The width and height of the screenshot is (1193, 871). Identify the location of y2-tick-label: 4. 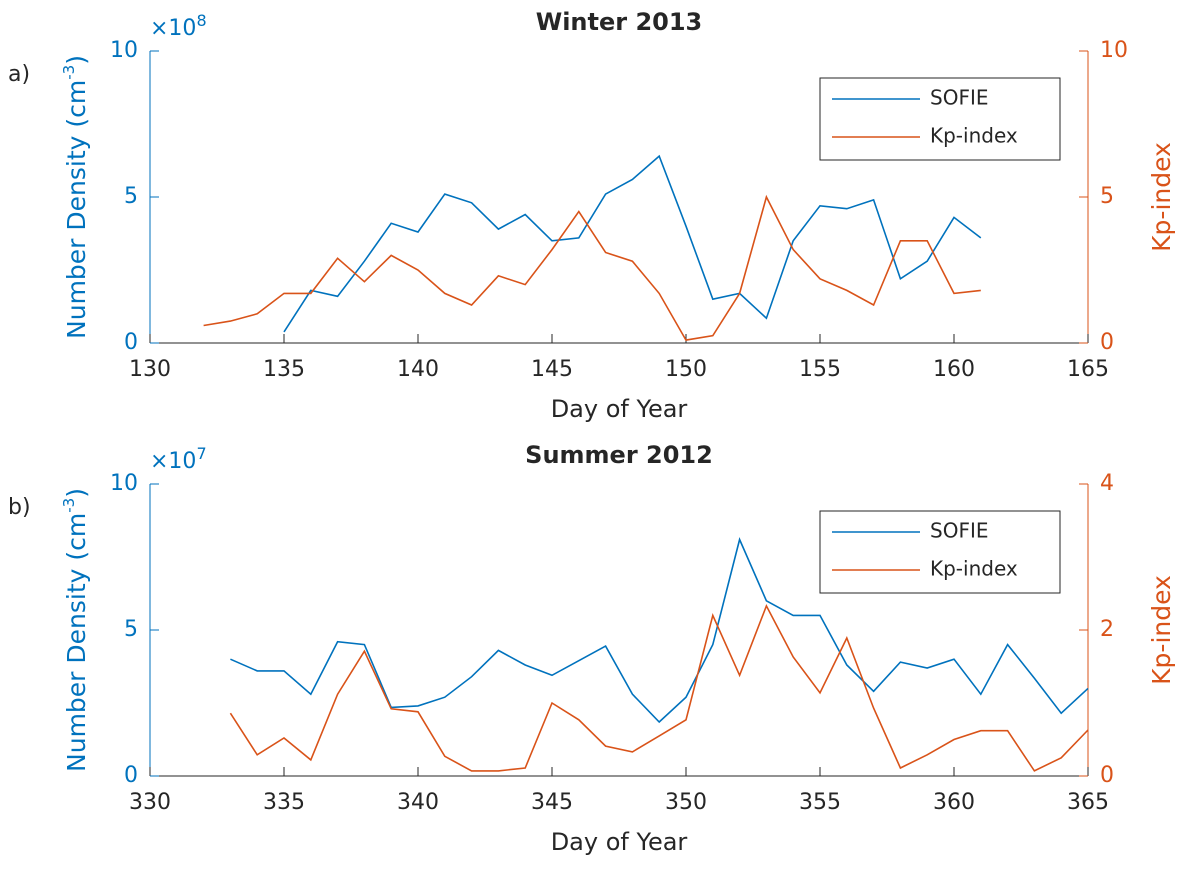
(1107, 483).